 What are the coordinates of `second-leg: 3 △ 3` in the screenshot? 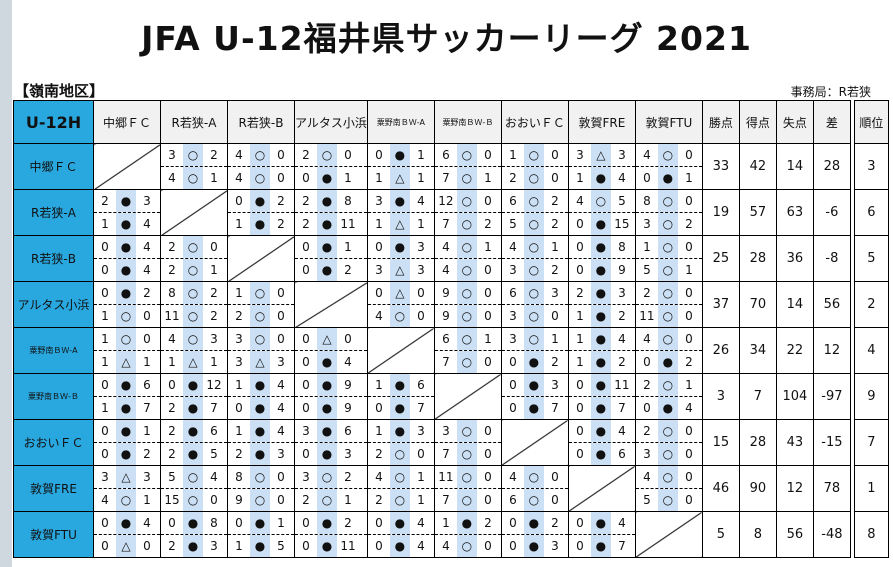 It's located at (261, 362).